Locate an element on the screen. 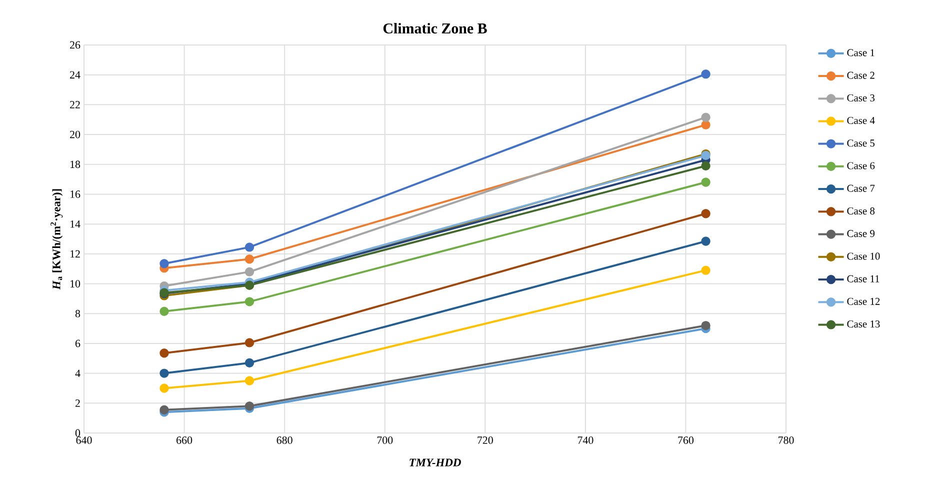  legend-label: Case 6 is located at coordinates (861, 166).